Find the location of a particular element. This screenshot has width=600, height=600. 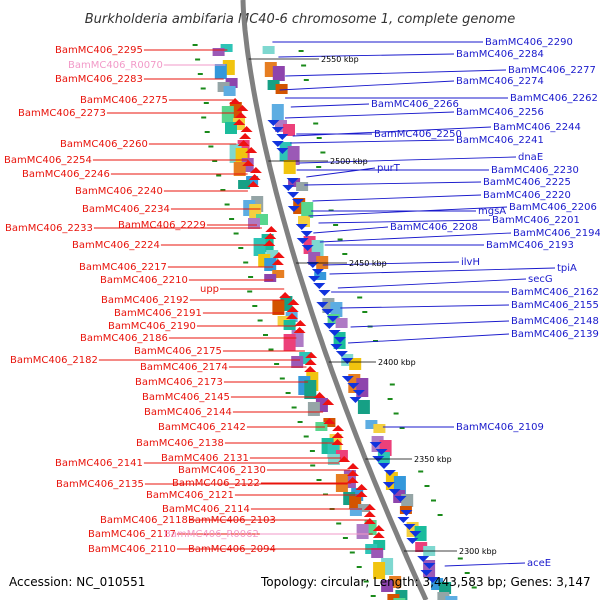

right-label-bammc406-2256: BamMC406_2256 is located at coordinates (500, 112).